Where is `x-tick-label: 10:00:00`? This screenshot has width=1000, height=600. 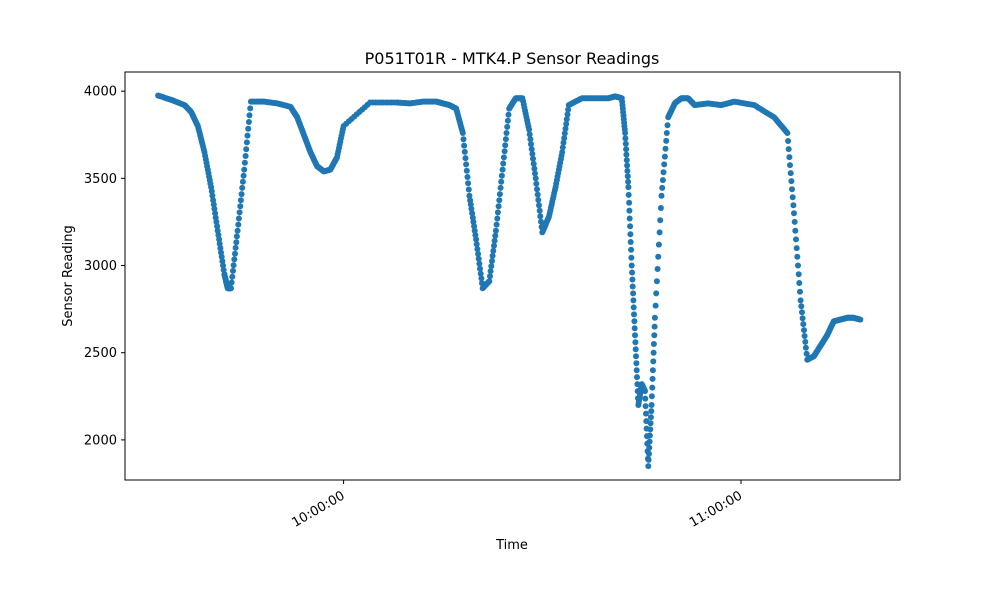 x-tick-label: 10:00:00 is located at coordinates (319, 509).